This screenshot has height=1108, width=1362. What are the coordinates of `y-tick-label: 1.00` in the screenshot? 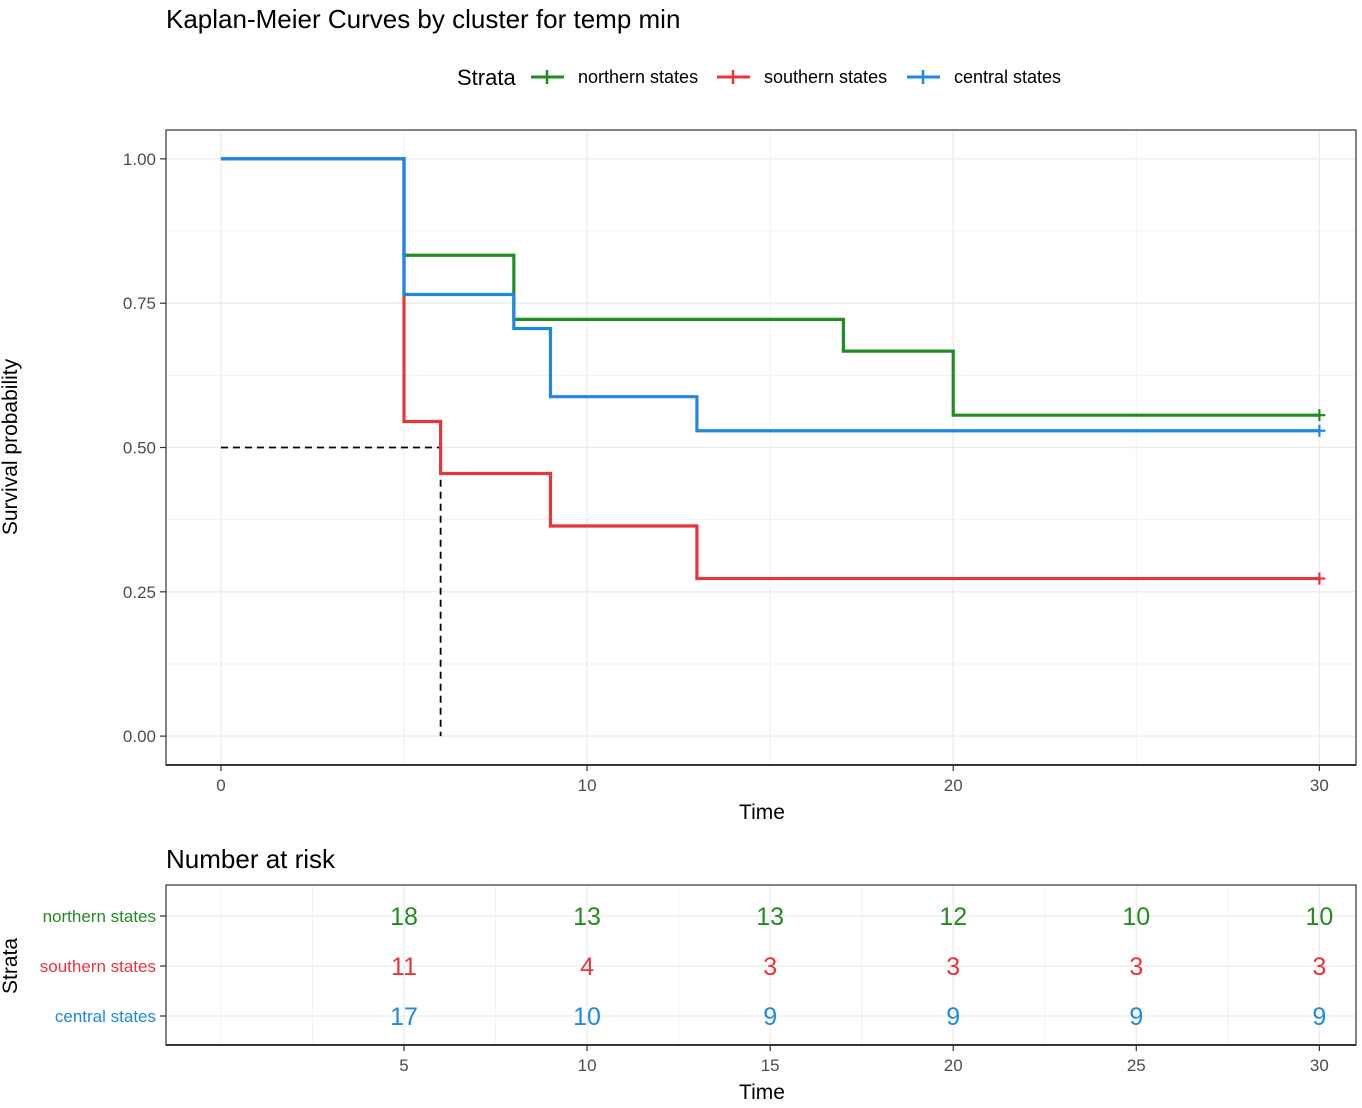 It's located at (139, 159).